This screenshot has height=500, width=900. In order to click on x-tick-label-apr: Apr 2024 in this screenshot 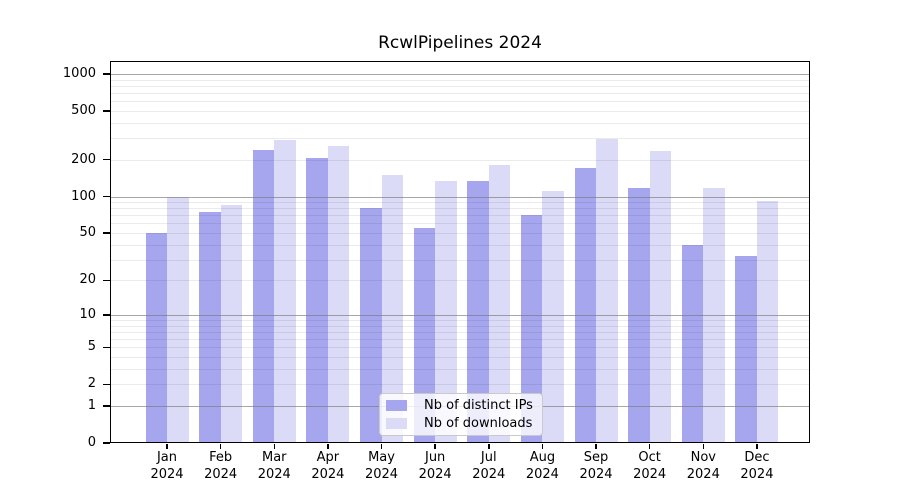, I will do `click(328, 466)`.